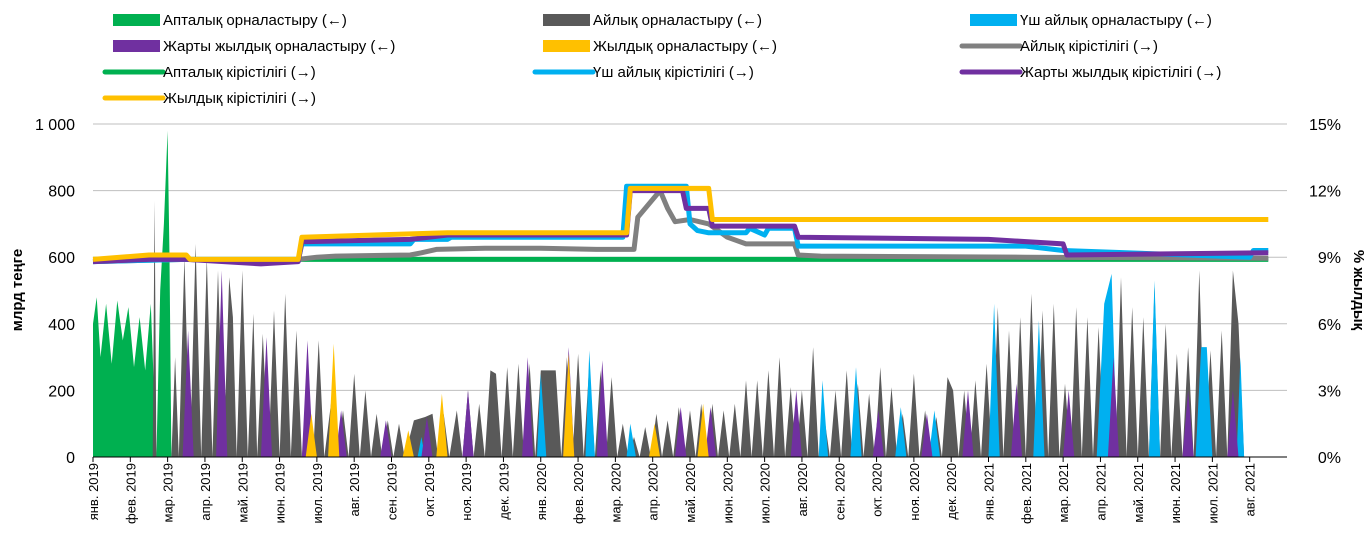 The height and width of the screenshot is (541, 1369). Describe the element at coordinates (255, 20) in the screenshot. I see `legend-label: Апталық орналастыру (←)` at that location.